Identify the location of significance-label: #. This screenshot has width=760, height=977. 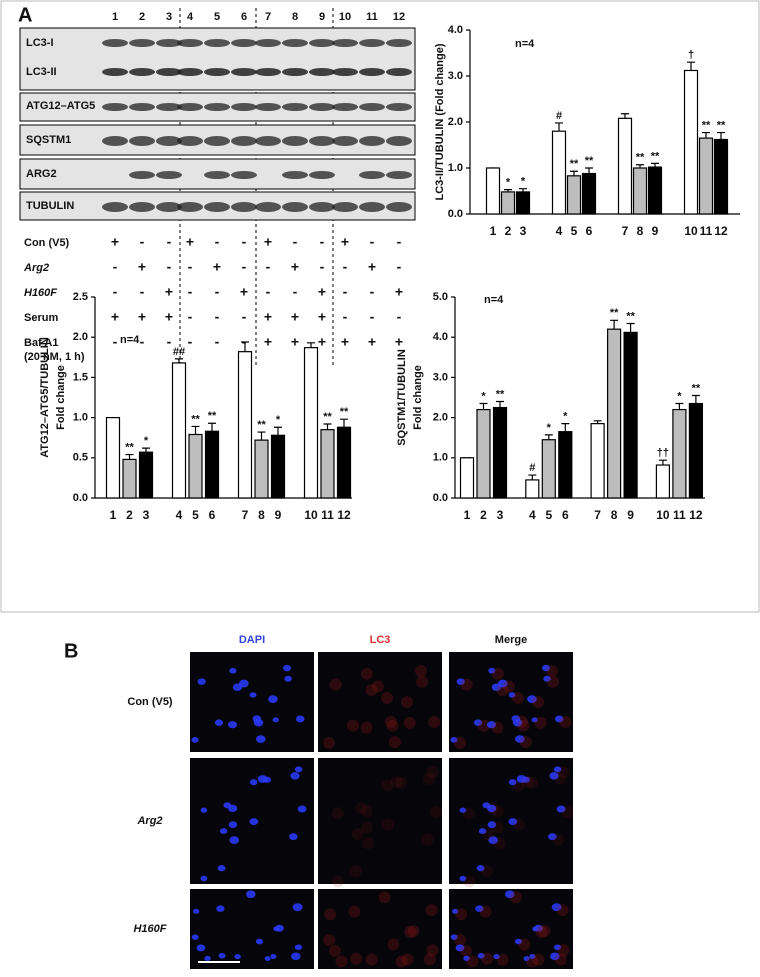
(532, 468).